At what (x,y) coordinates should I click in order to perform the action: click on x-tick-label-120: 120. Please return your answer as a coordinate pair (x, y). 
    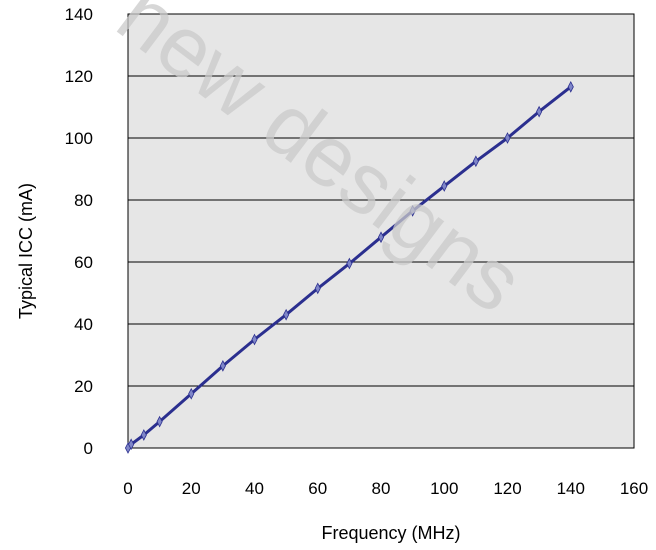
    Looking at the image, I should click on (507, 488).